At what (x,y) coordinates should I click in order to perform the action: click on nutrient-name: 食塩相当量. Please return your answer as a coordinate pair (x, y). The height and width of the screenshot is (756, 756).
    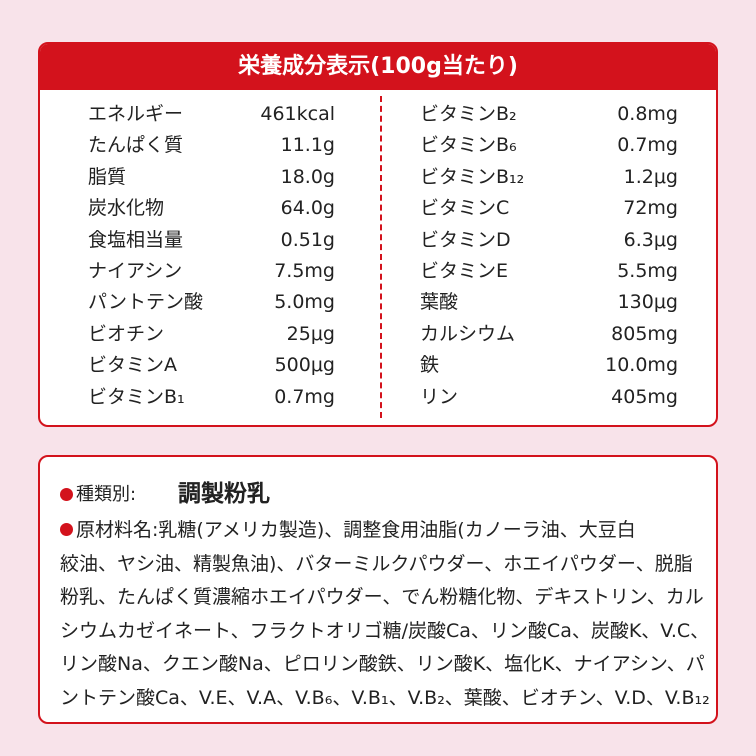
    Looking at the image, I should click on (136, 239).